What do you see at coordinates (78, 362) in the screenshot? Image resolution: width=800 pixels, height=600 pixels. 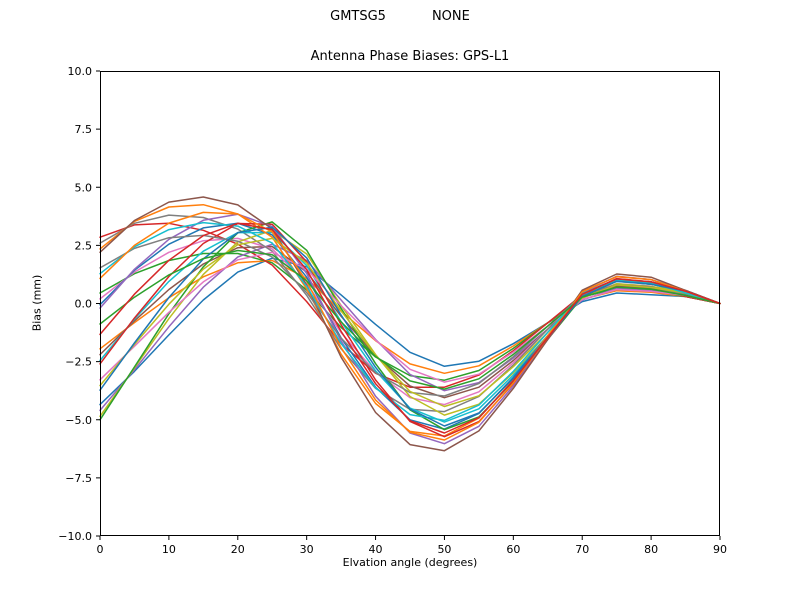 I see `y-tick-label: −2.5` at bounding box center [78, 362].